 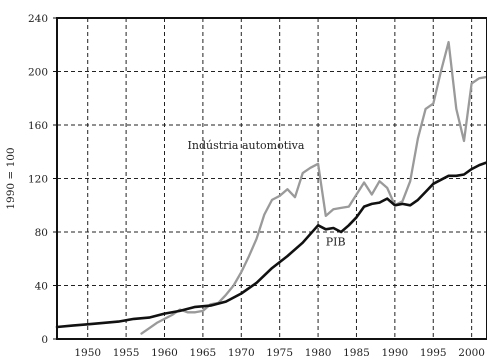 I want to click on x-tick-label-1960: 1960, so click(x=164, y=353).